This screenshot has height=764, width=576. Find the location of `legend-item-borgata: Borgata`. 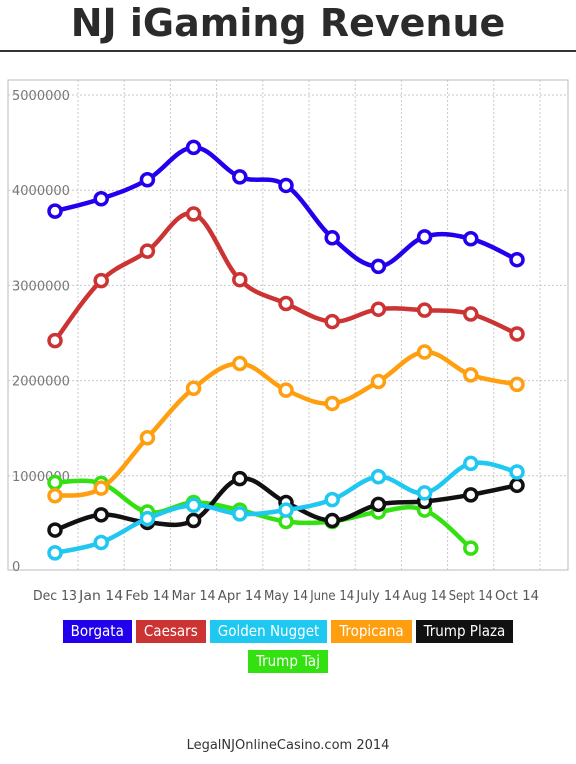

legend-item-borgata: Borgata is located at coordinates (97, 631).